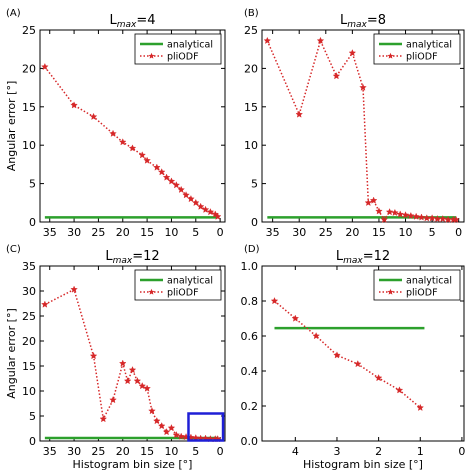 The height and width of the screenshot is (473, 474). Describe the element at coordinates (252, 249) in the screenshot. I see `panel-label: (D)` at that location.